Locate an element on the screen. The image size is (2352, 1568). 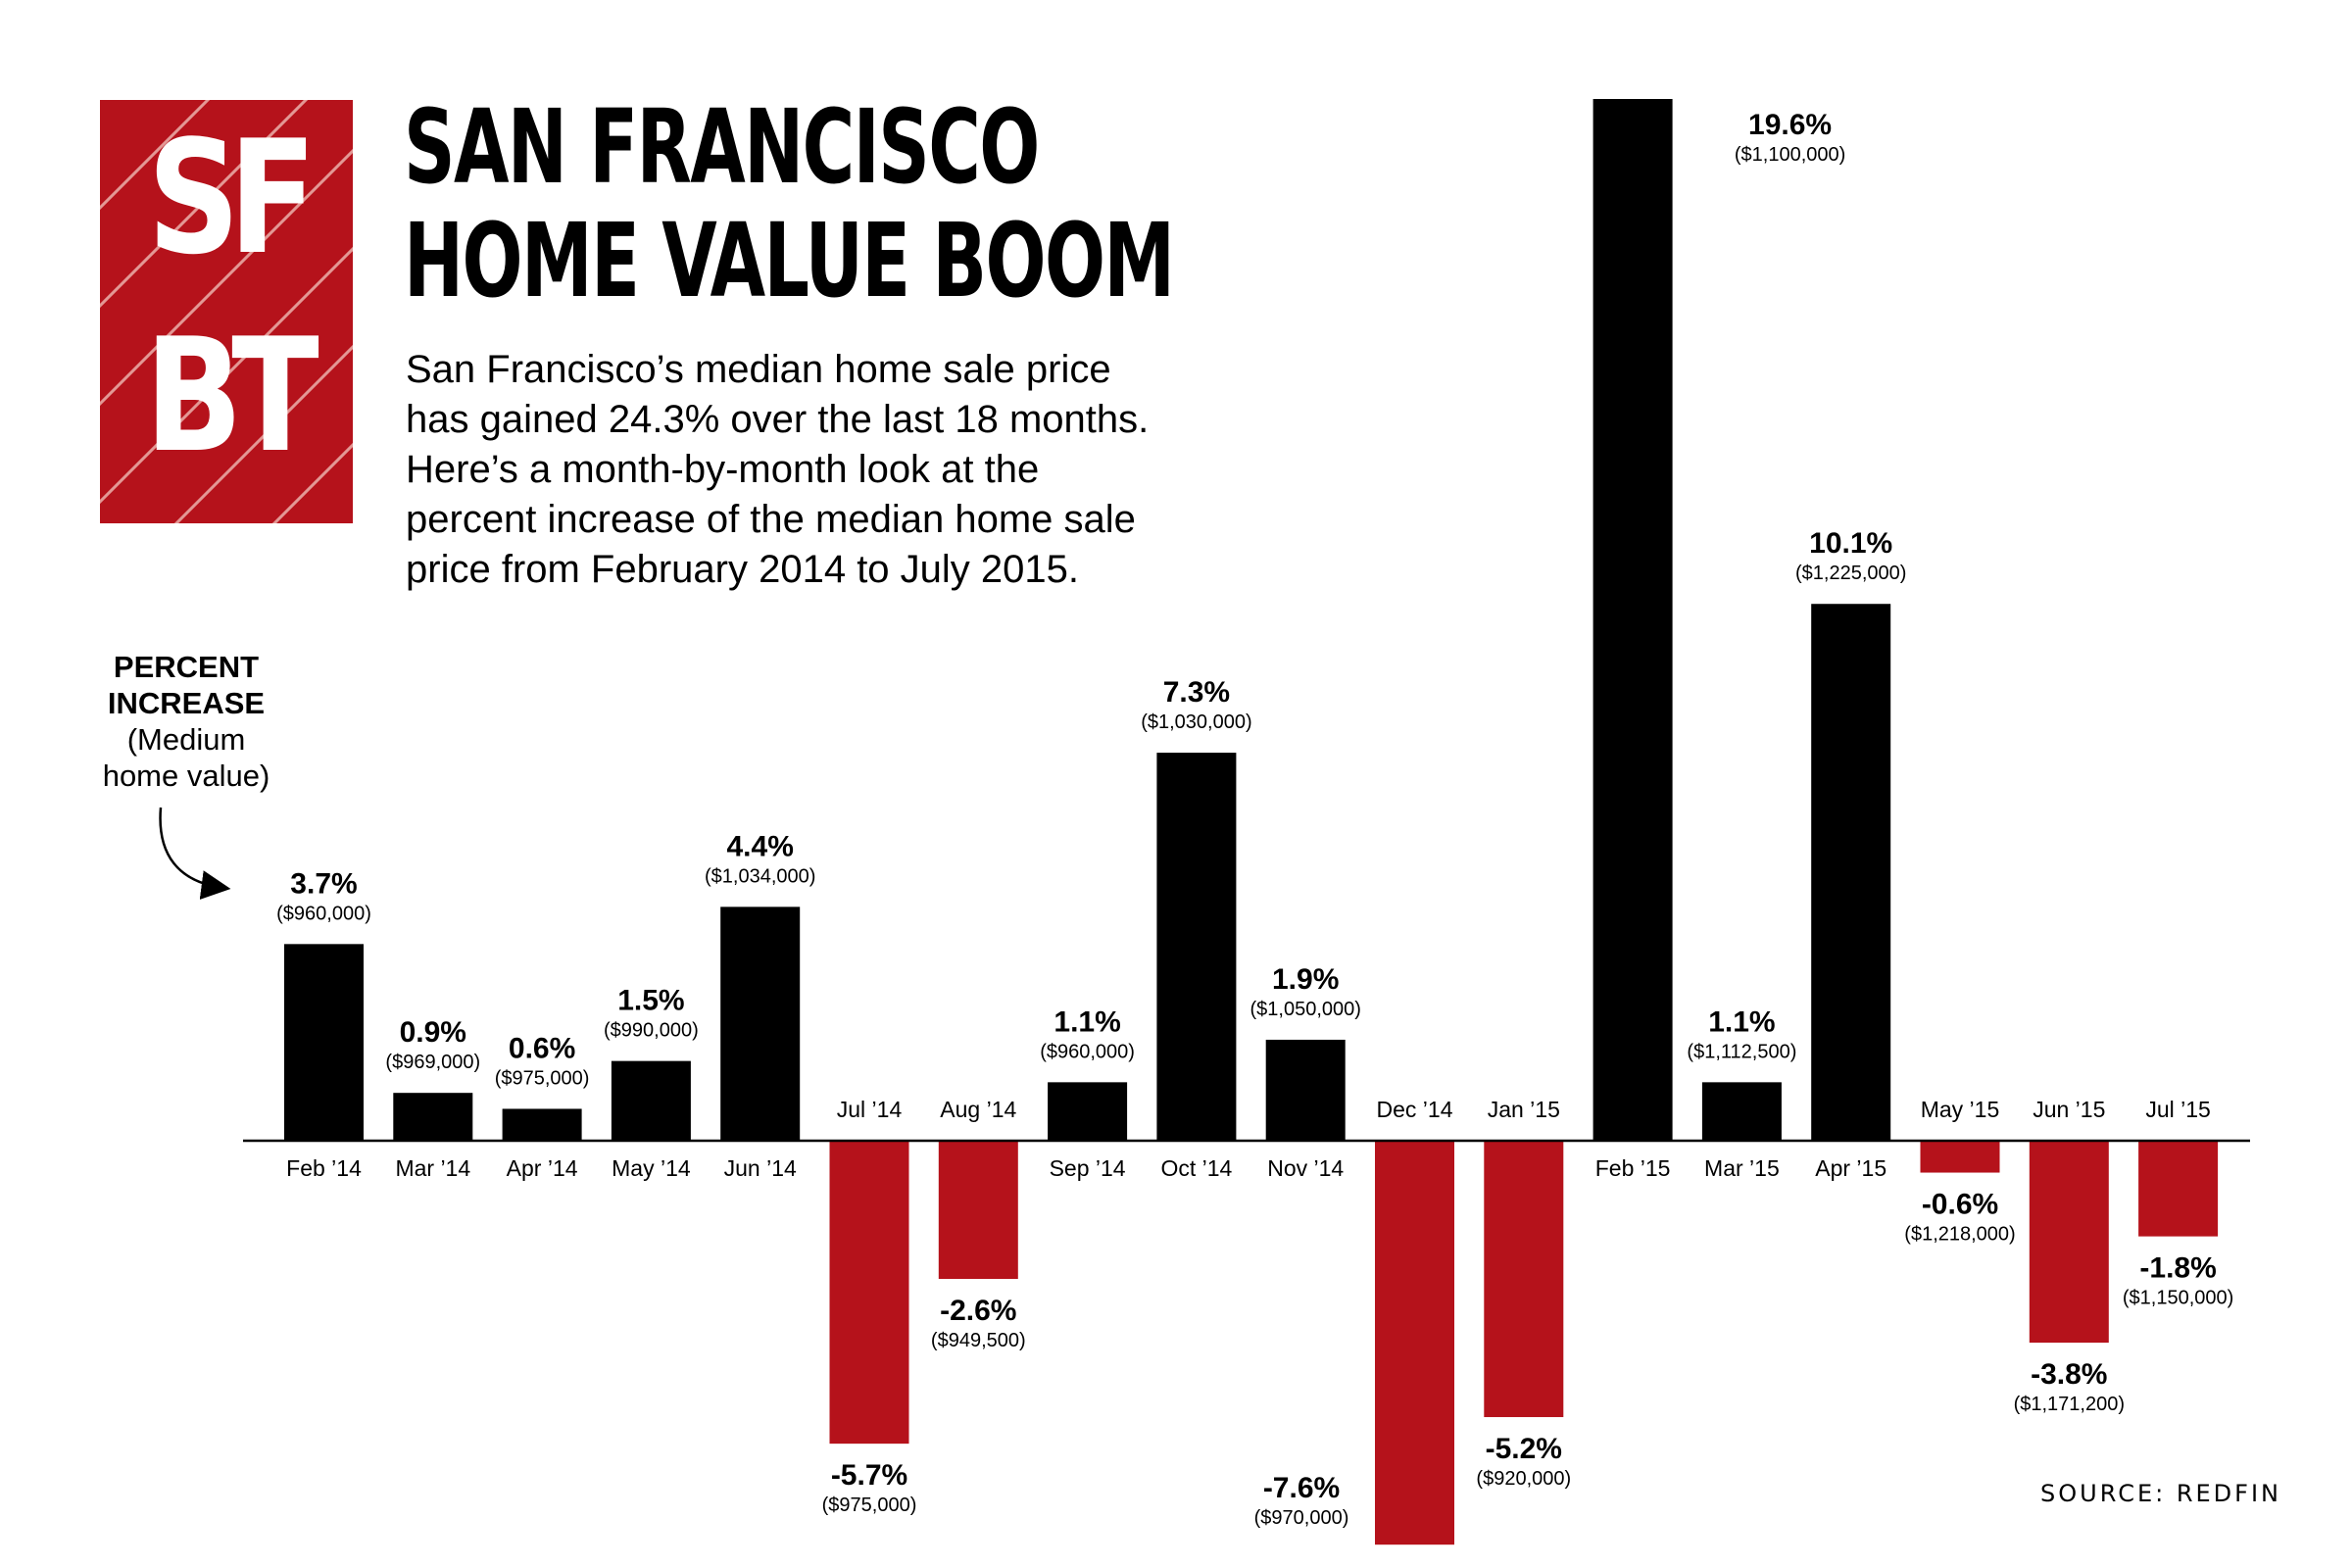
data-label-price: ($920,000) is located at coordinates (1523, 1479).